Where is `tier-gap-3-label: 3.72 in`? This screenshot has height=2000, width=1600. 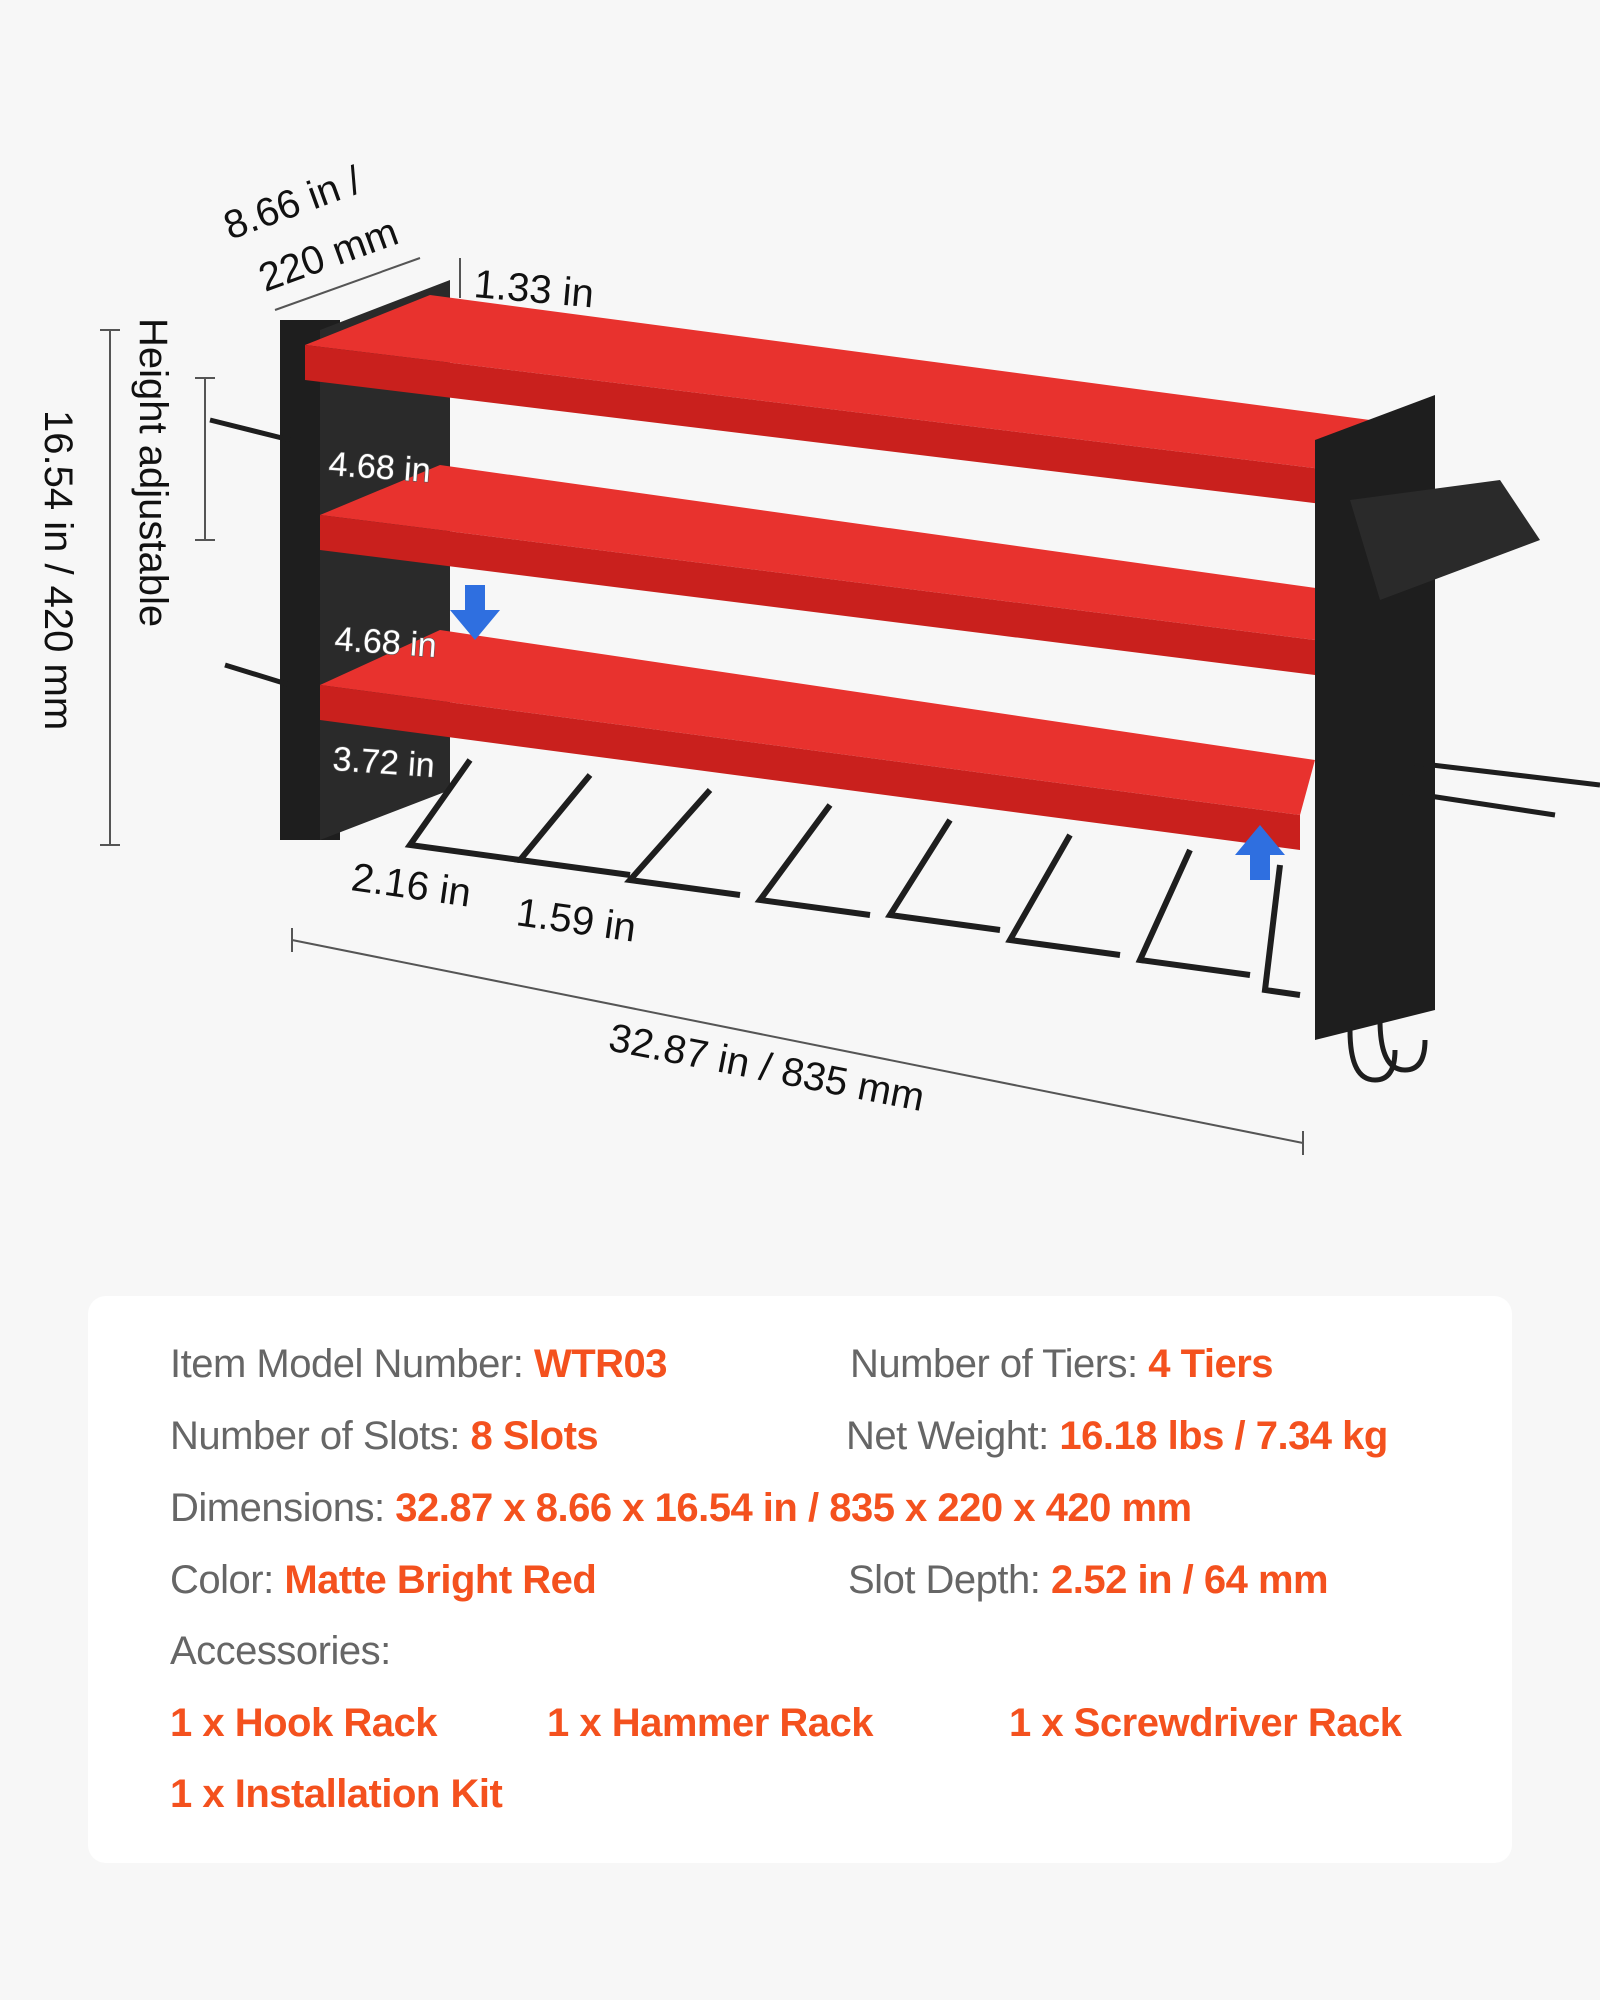 tier-gap-3-label: 3.72 in is located at coordinates (383, 762).